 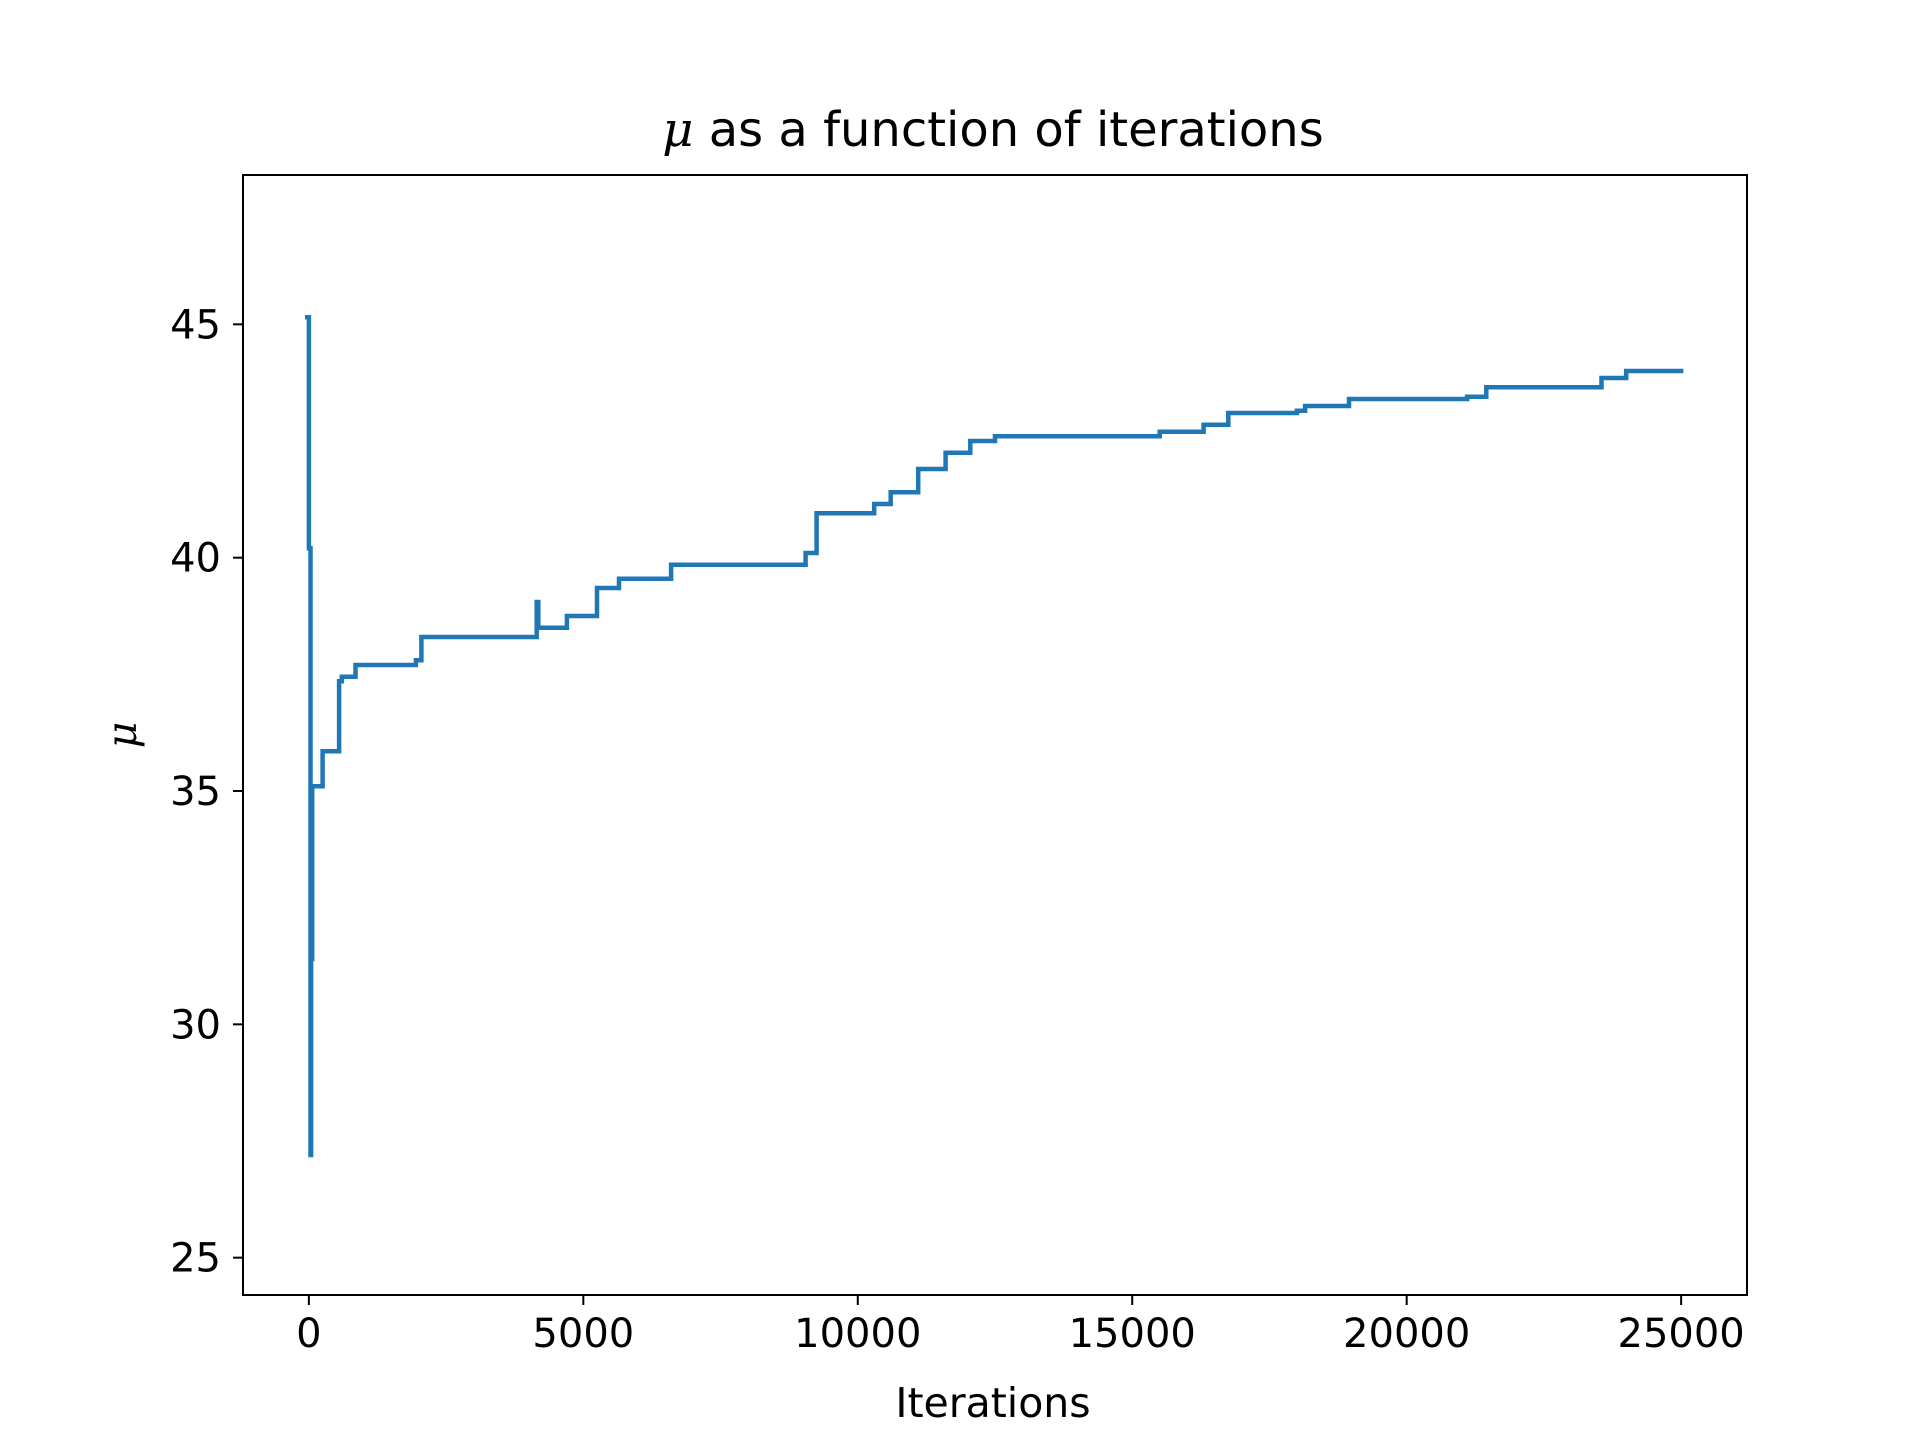 I want to click on y-tick-label: 40, so click(x=195, y=559).